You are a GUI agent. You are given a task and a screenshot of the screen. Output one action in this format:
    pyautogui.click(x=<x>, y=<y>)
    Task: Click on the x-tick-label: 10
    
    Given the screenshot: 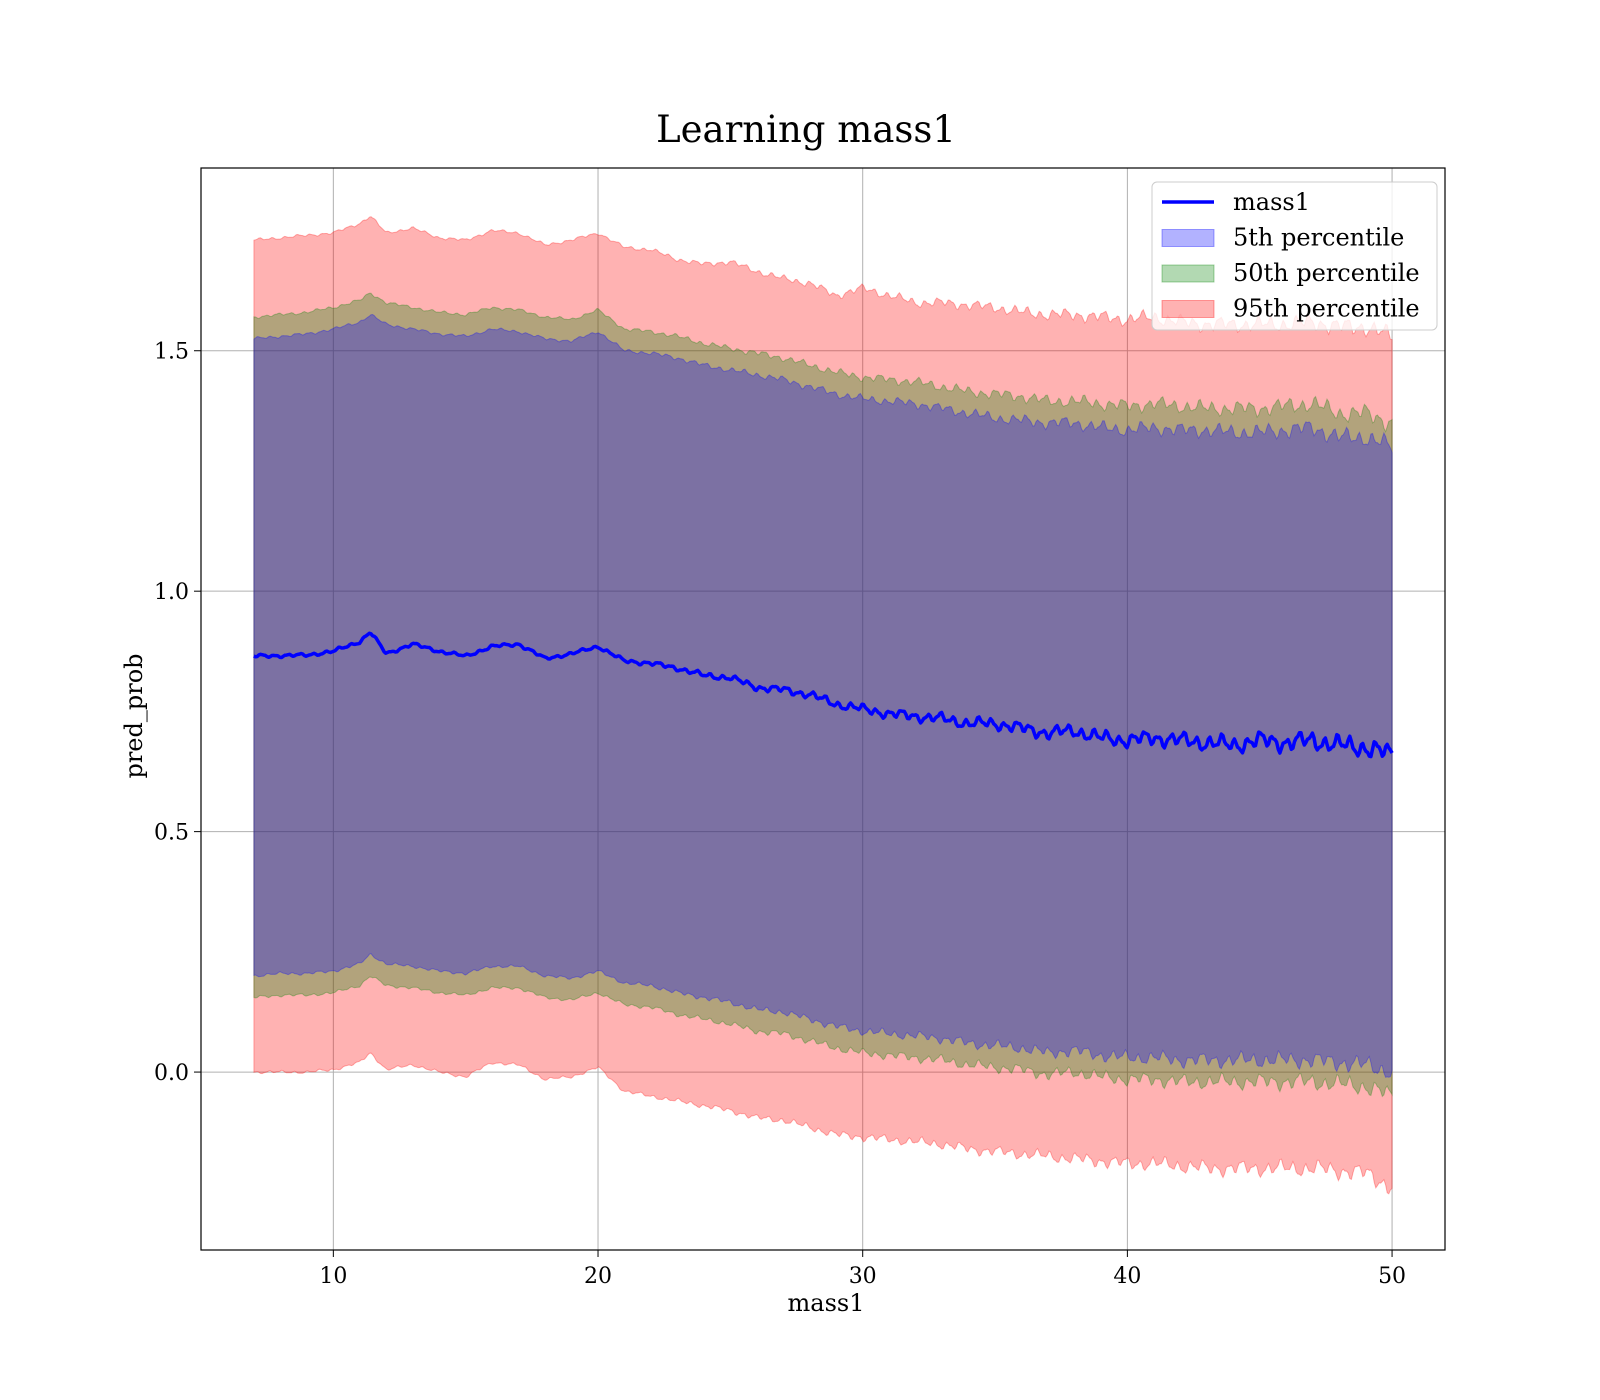 What is the action you would take?
    pyautogui.click(x=333, y=1276)
    